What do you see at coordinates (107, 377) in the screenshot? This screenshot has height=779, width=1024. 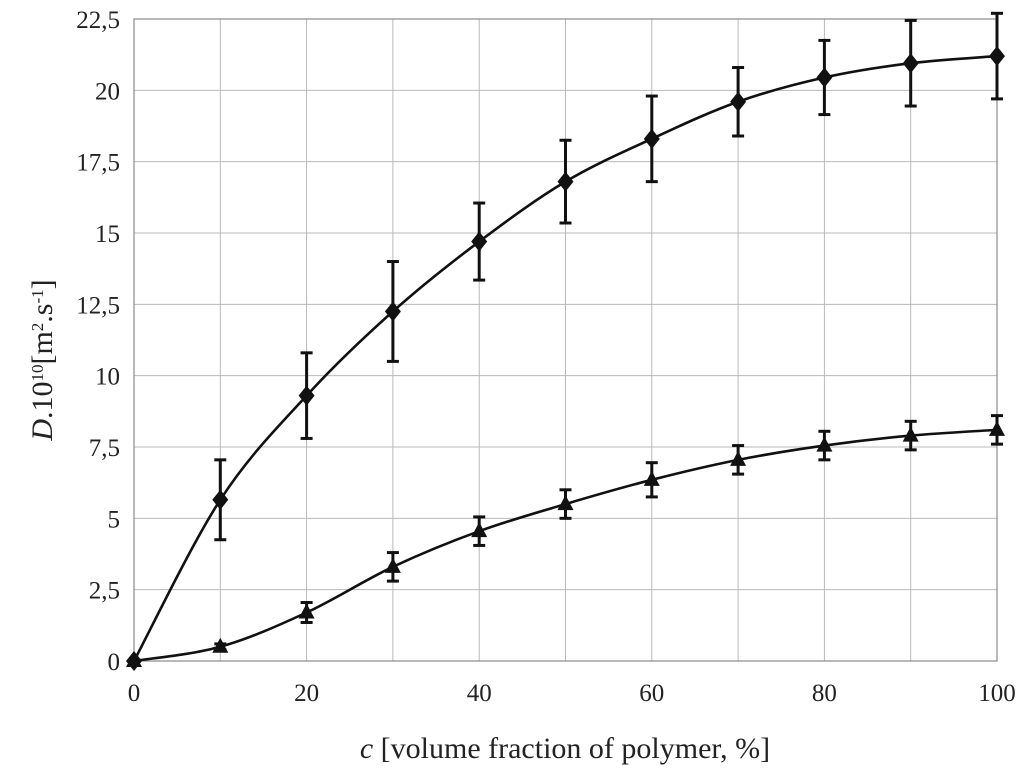 I see `y-tick-label: 10` at bounding box center [107, 377].